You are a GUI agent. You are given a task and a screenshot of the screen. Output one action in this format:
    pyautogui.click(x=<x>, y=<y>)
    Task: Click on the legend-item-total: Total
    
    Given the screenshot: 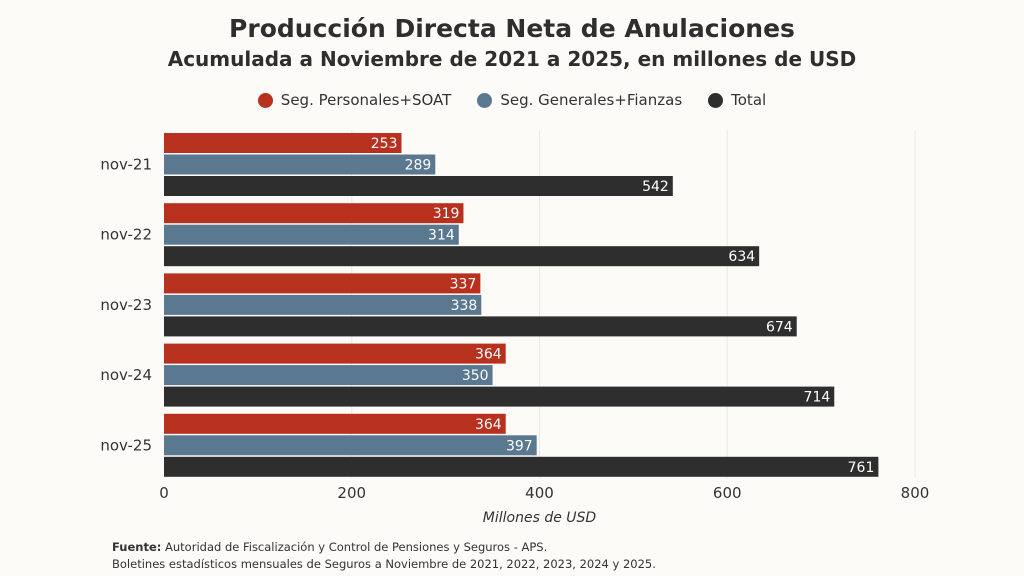 What is the action you would take?
    pyautogui.click(x=737, y=100)
    